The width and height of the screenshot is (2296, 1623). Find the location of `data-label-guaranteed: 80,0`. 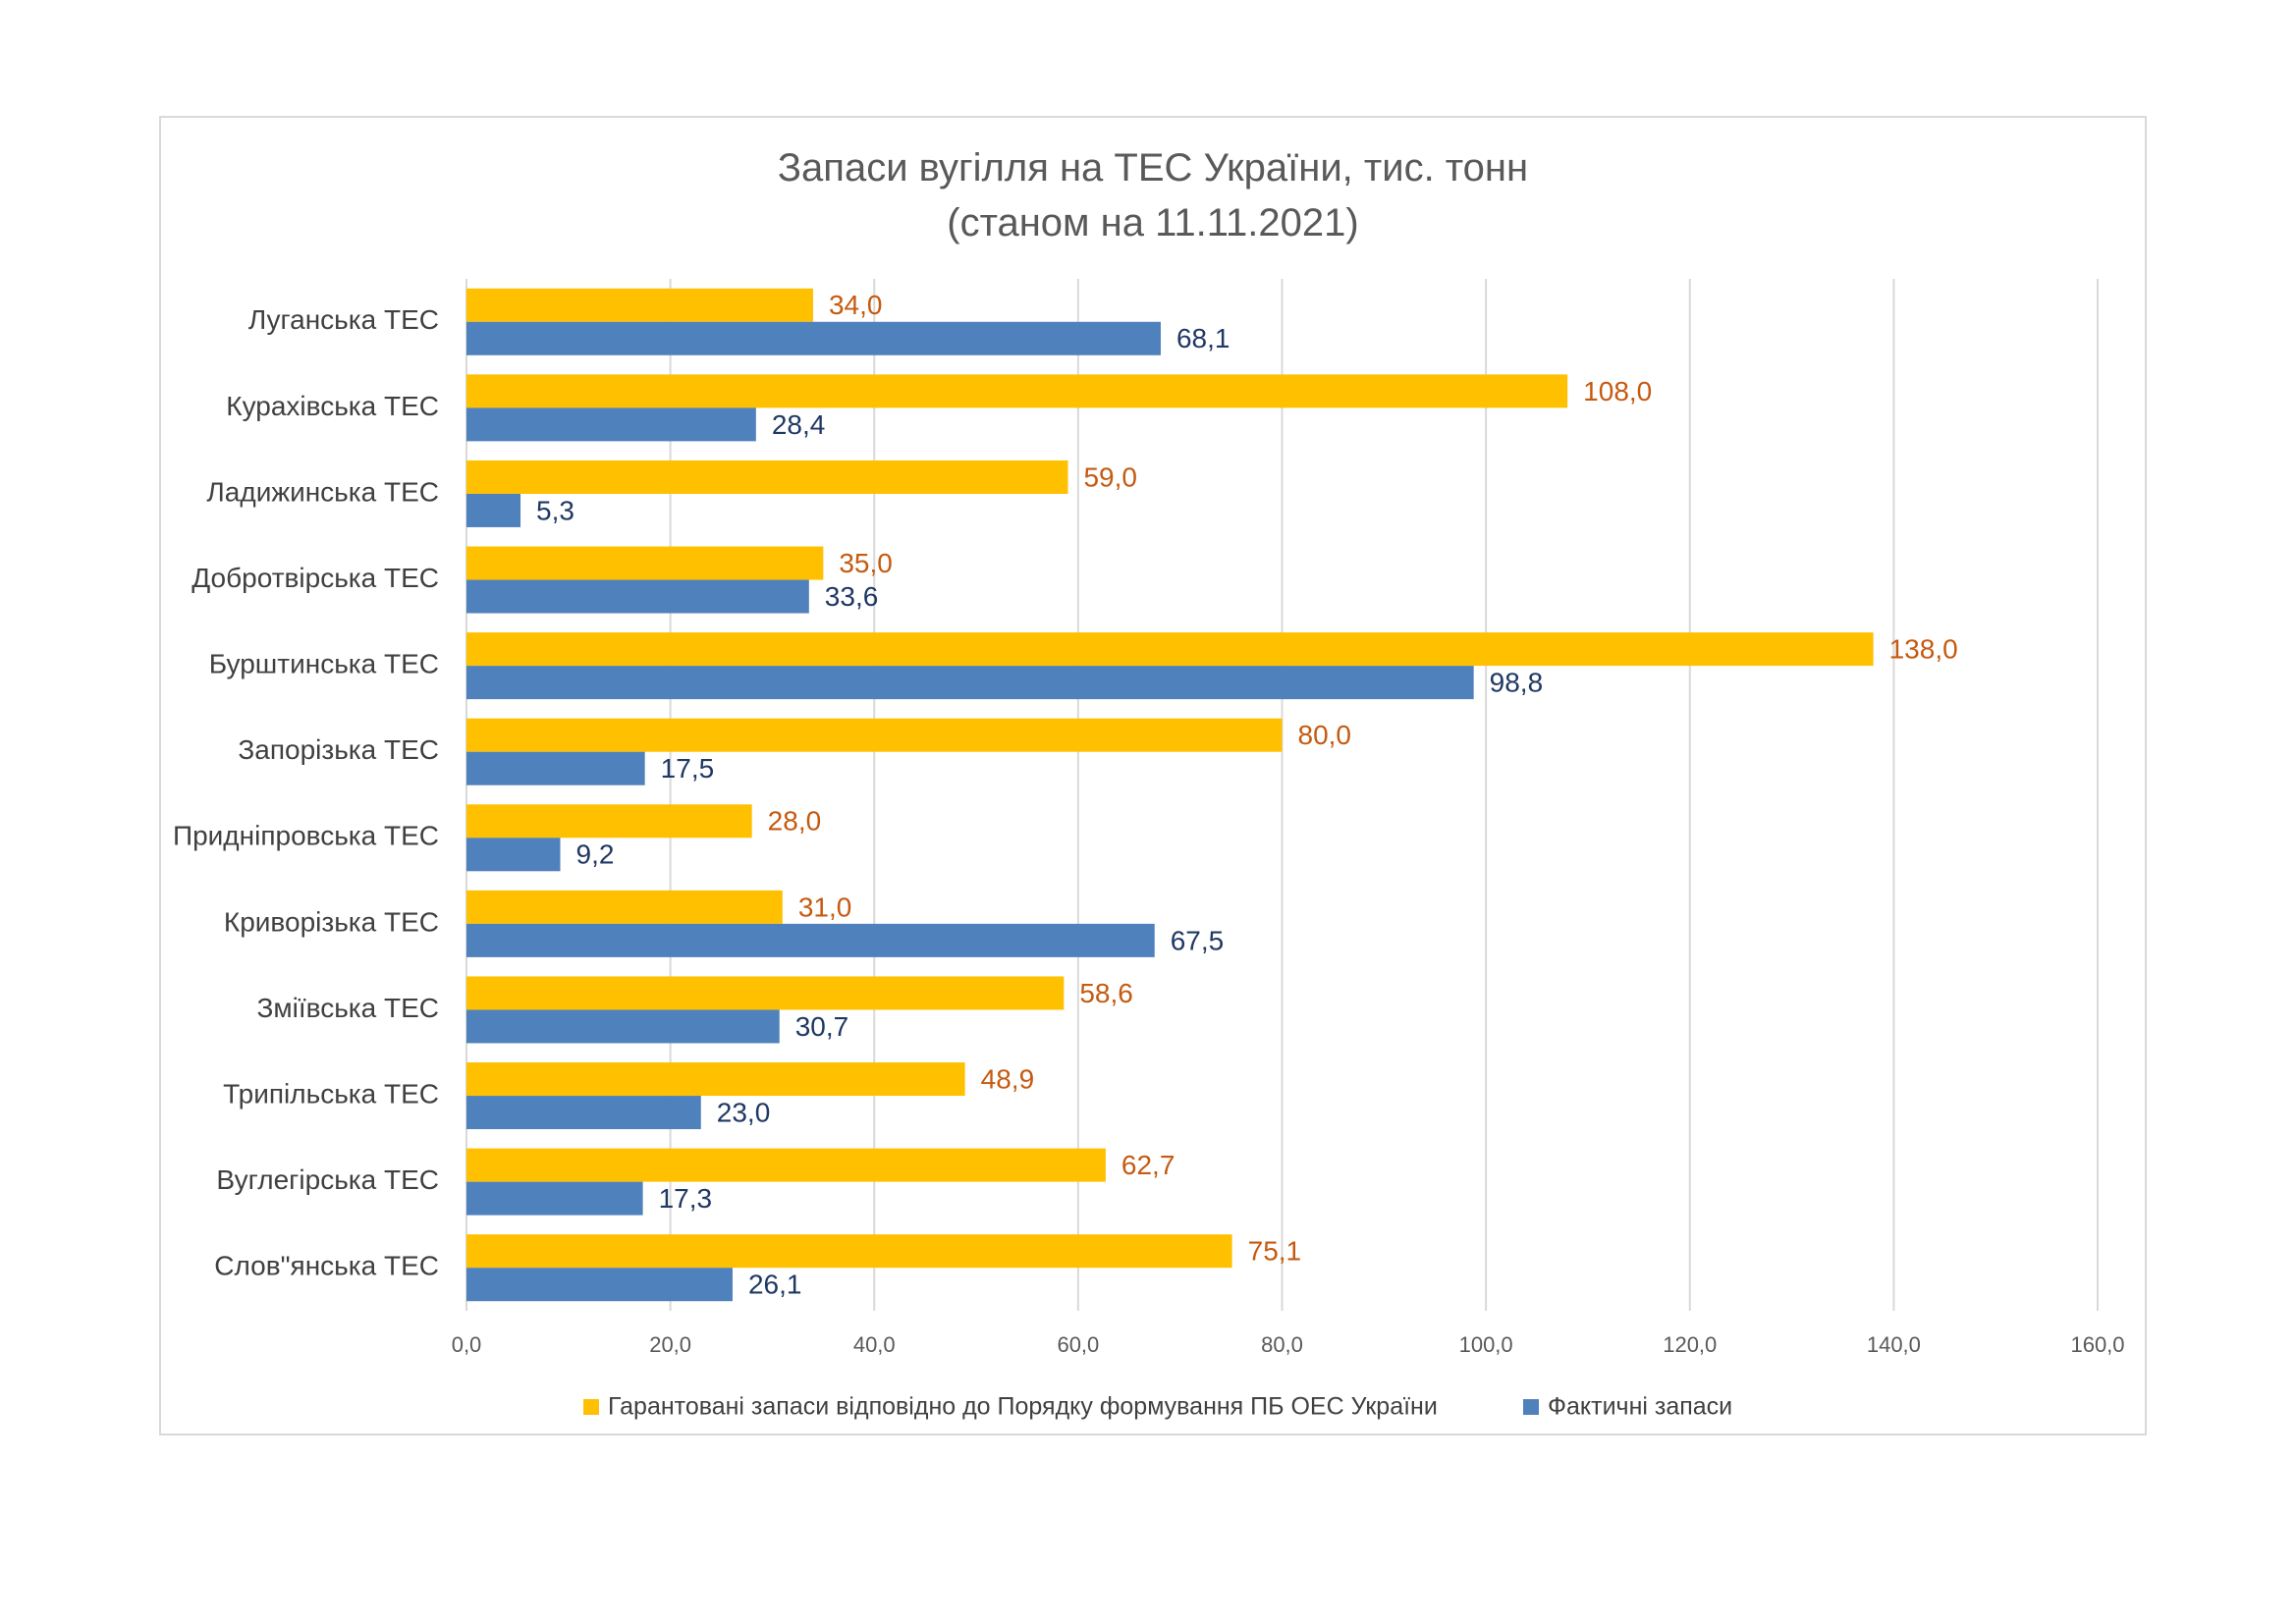

data-label-guaranteed: 80,0 is located at coordinates (1325, 735).